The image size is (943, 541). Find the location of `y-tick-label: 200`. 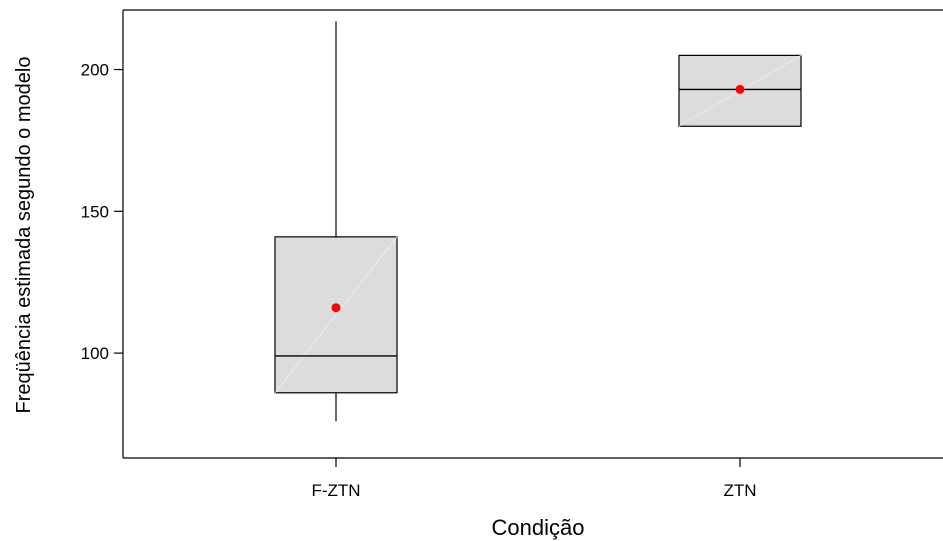

y-tick-label: 200 is located at coordinates (95, 70).